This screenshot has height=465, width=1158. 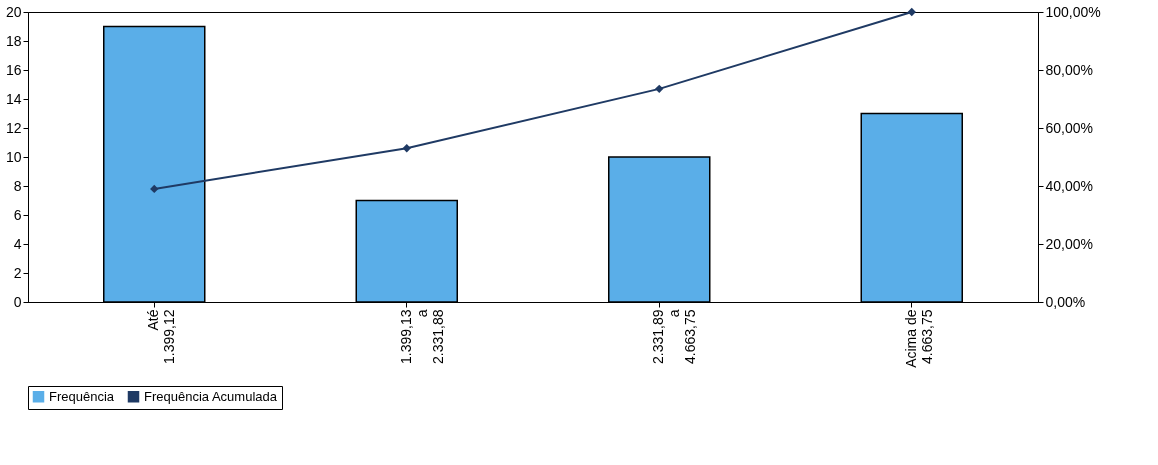 I want to click on y2-tick-label: 60,00%, so click(x=1069, y=127).